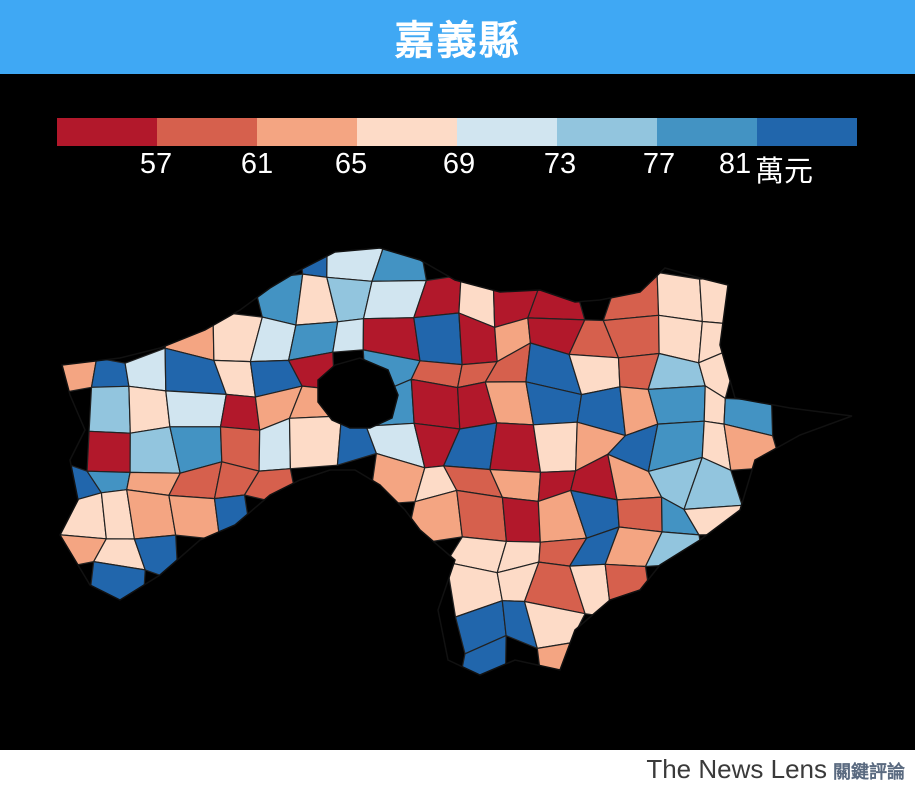 Image resolution: width=915 pixels, height=788 pixels. What do you see at coordinates (869, 772) in the screenshot?
I see `brand-name-zh: 關鍵評論` at bounding box center [869, 772].